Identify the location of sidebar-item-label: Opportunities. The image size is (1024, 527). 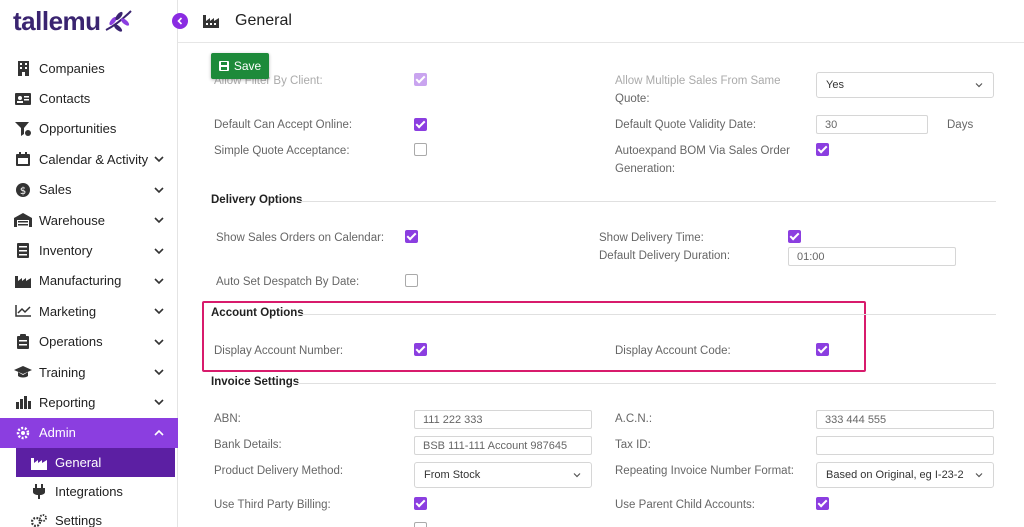
(78, 129).